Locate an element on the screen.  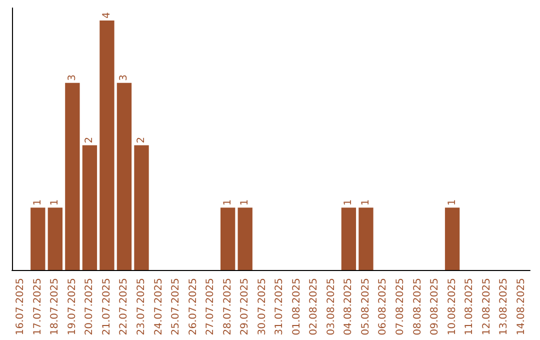
x-tick-label: 17.07.2025 is located at coordinates (38, 307).